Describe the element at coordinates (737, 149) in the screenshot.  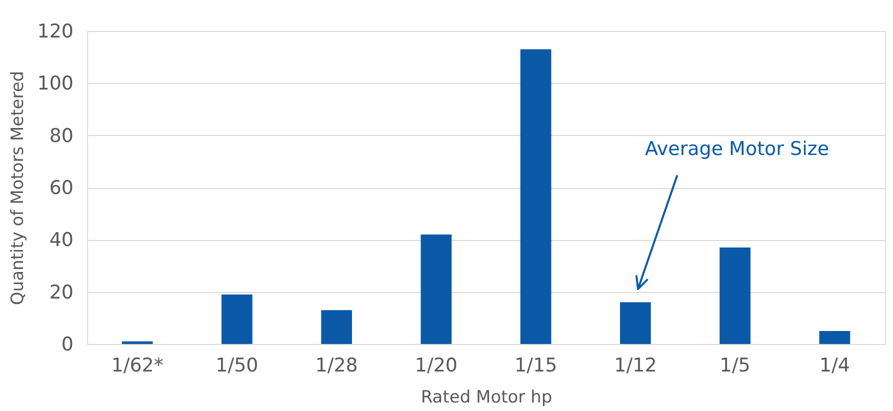
I see `annotation: Average Motor Size` at that location.